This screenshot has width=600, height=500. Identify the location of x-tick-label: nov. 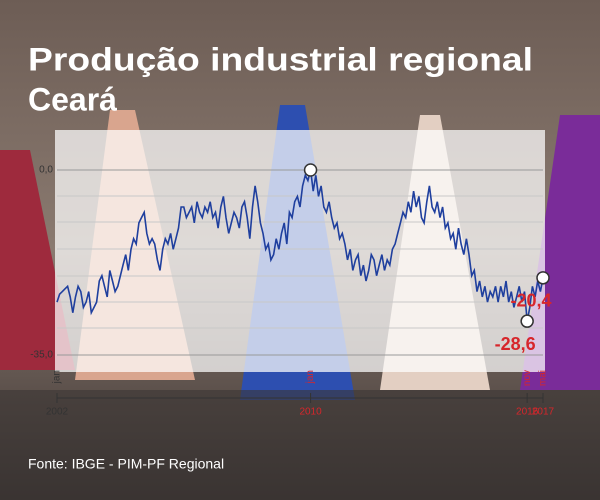
(527, 378).